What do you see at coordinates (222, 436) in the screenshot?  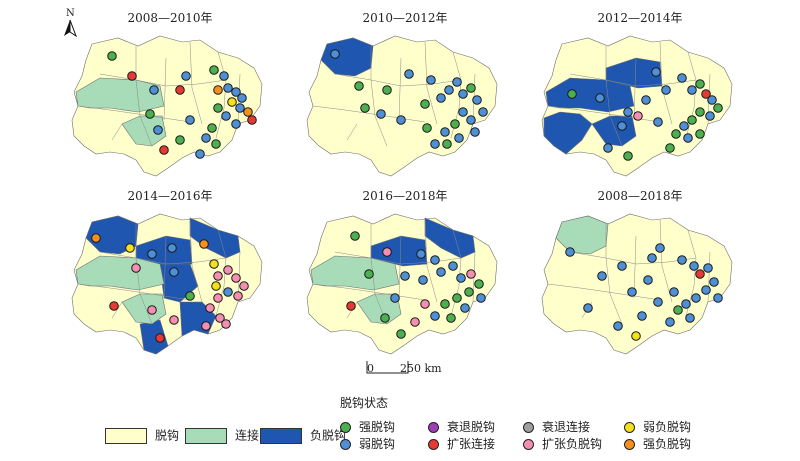 I see `legend-item-coupling: 连接` at bounding box center [222, 436].